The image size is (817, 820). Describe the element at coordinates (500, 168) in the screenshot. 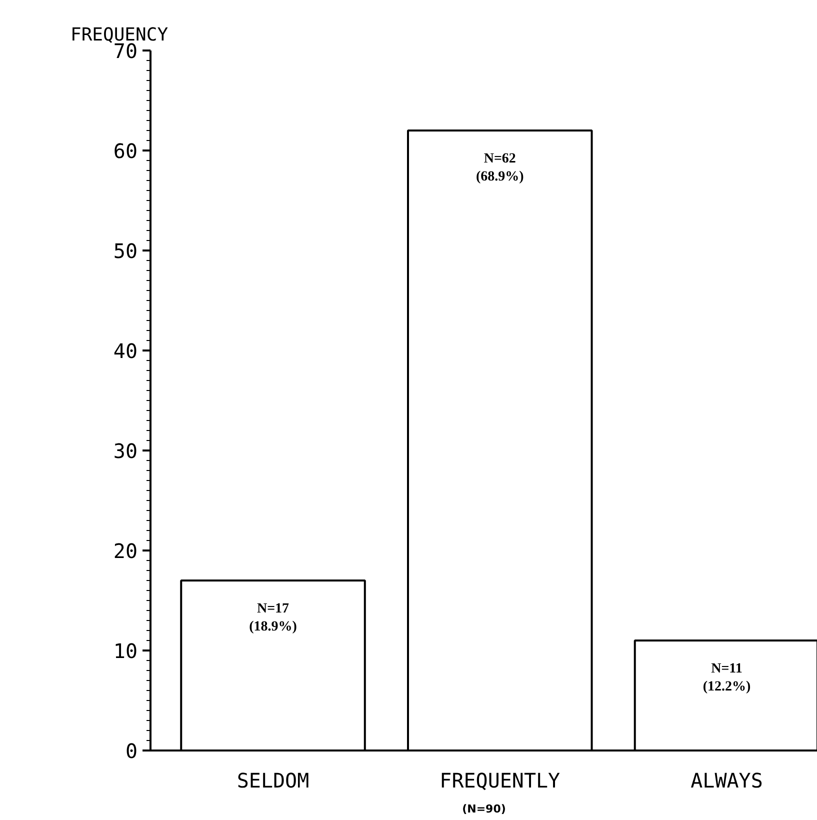

I see `data-label: N=62 (68.9%)` at that location.